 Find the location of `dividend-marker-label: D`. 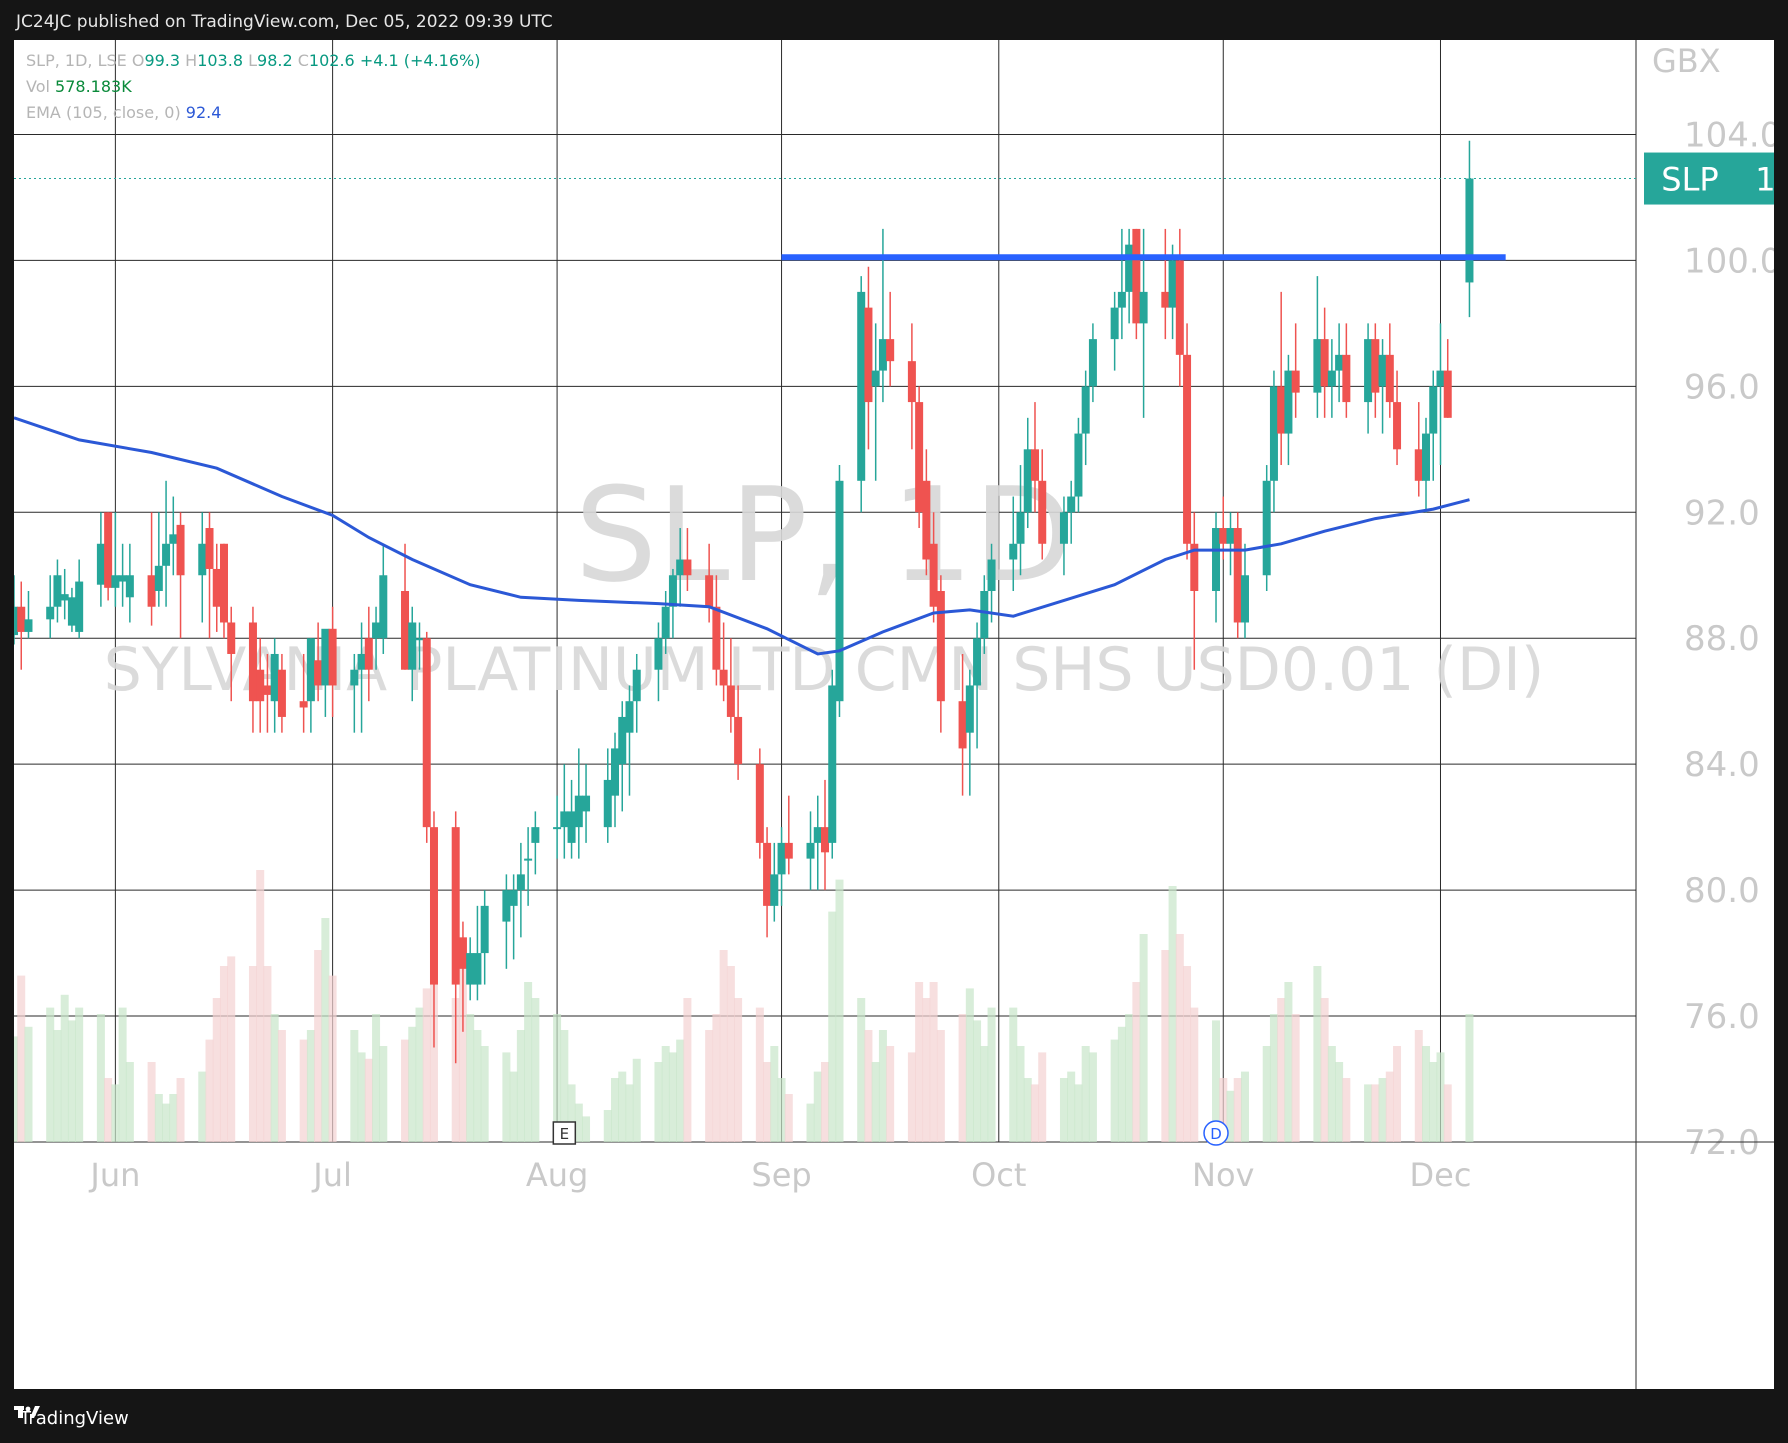

dividend-marker-label: D is located at coordinates (1216, 1134).